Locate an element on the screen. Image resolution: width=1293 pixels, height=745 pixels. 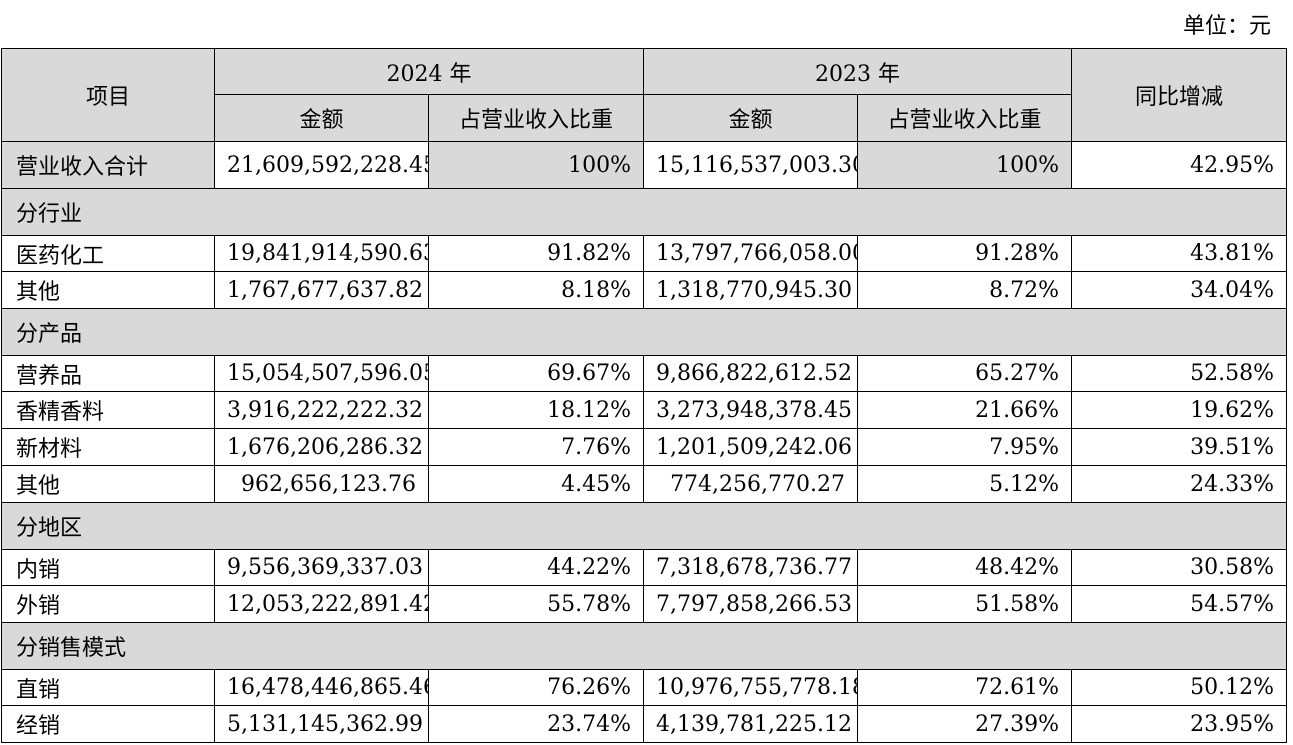
header-year-2023: 2023 年 is located at coordinates (858, 71).